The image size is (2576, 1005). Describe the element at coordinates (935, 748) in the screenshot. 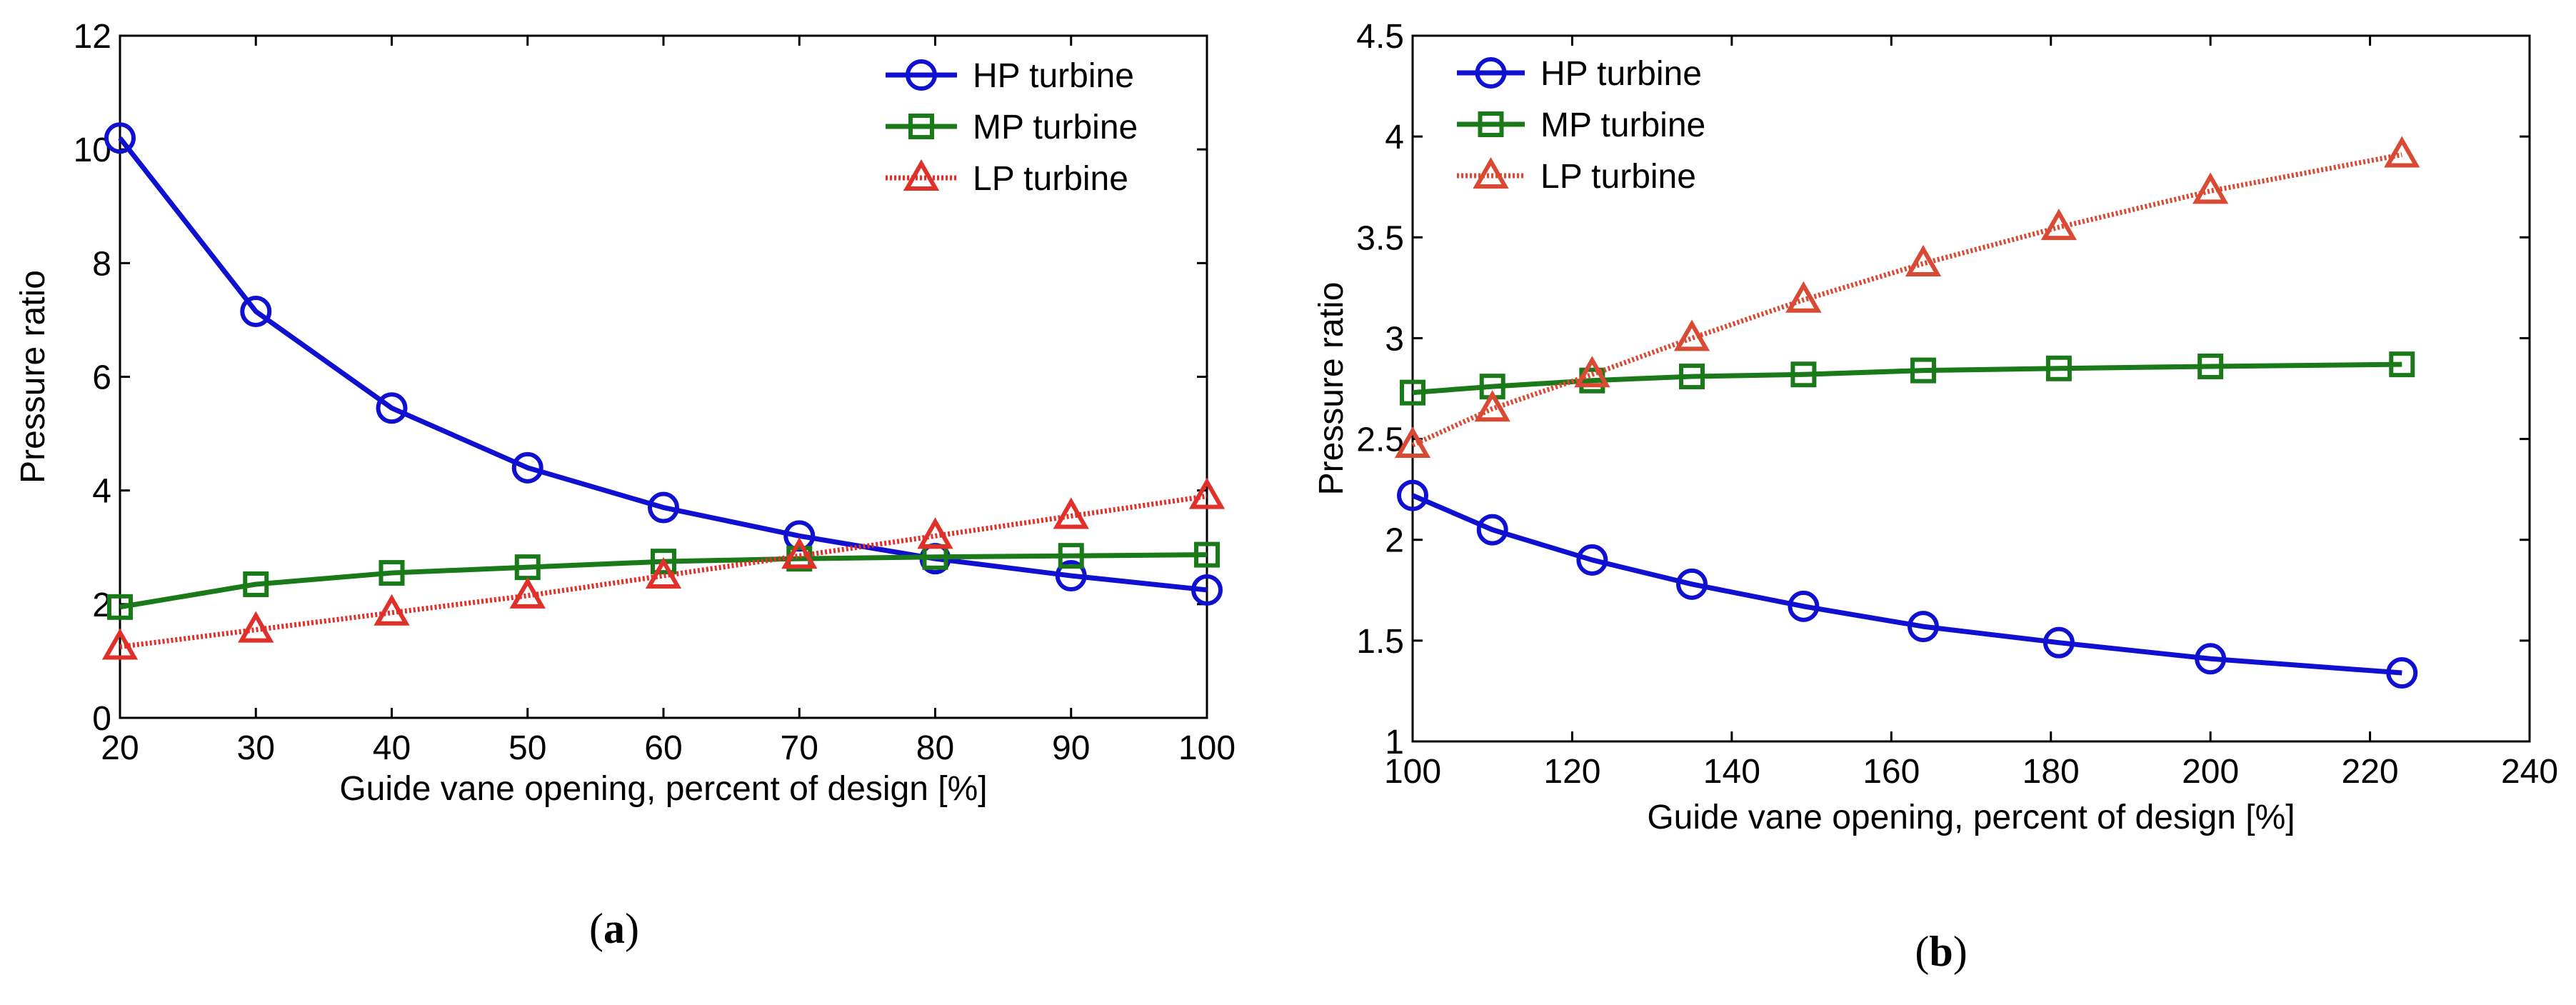

I see `x-tick-label: 80` at that location.